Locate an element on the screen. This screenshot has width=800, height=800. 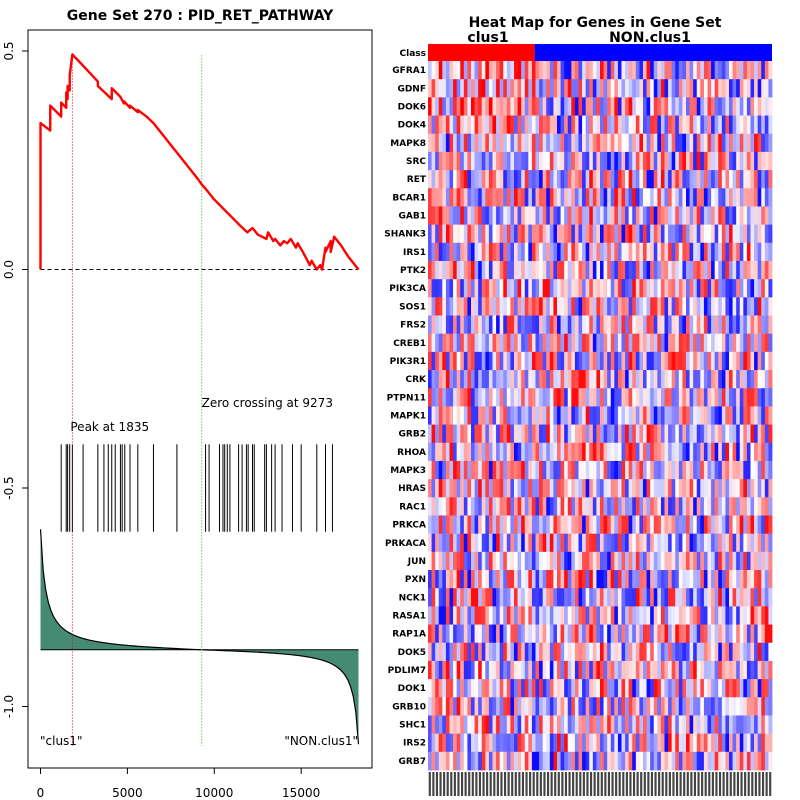
gene-label: PRKACA is located at coordinates (405, 544).